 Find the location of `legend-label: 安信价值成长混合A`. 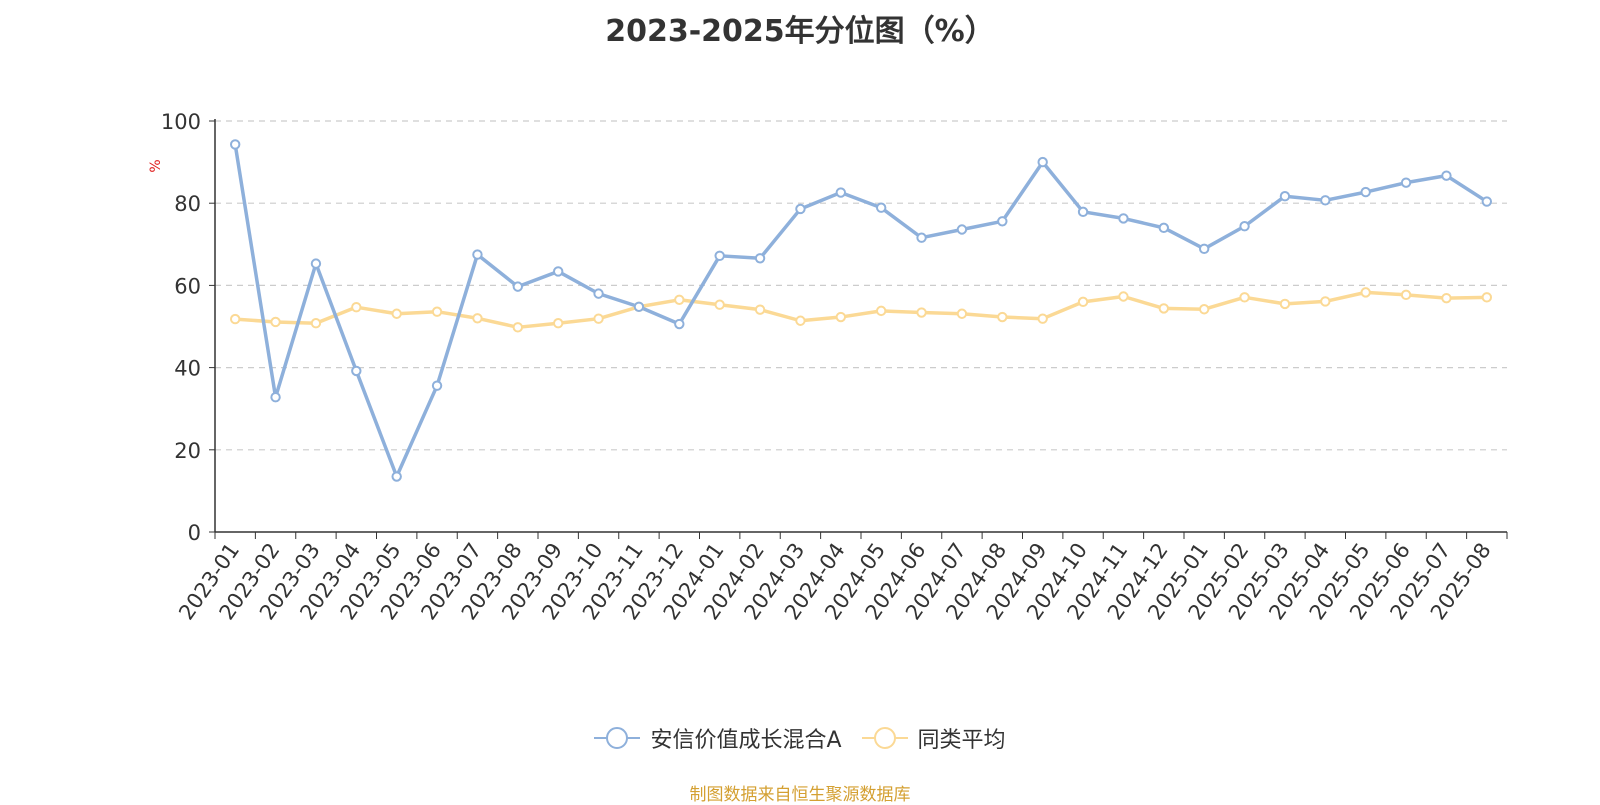

legend-label: 安信价值成长混合A is located at coordinates (746, 740).